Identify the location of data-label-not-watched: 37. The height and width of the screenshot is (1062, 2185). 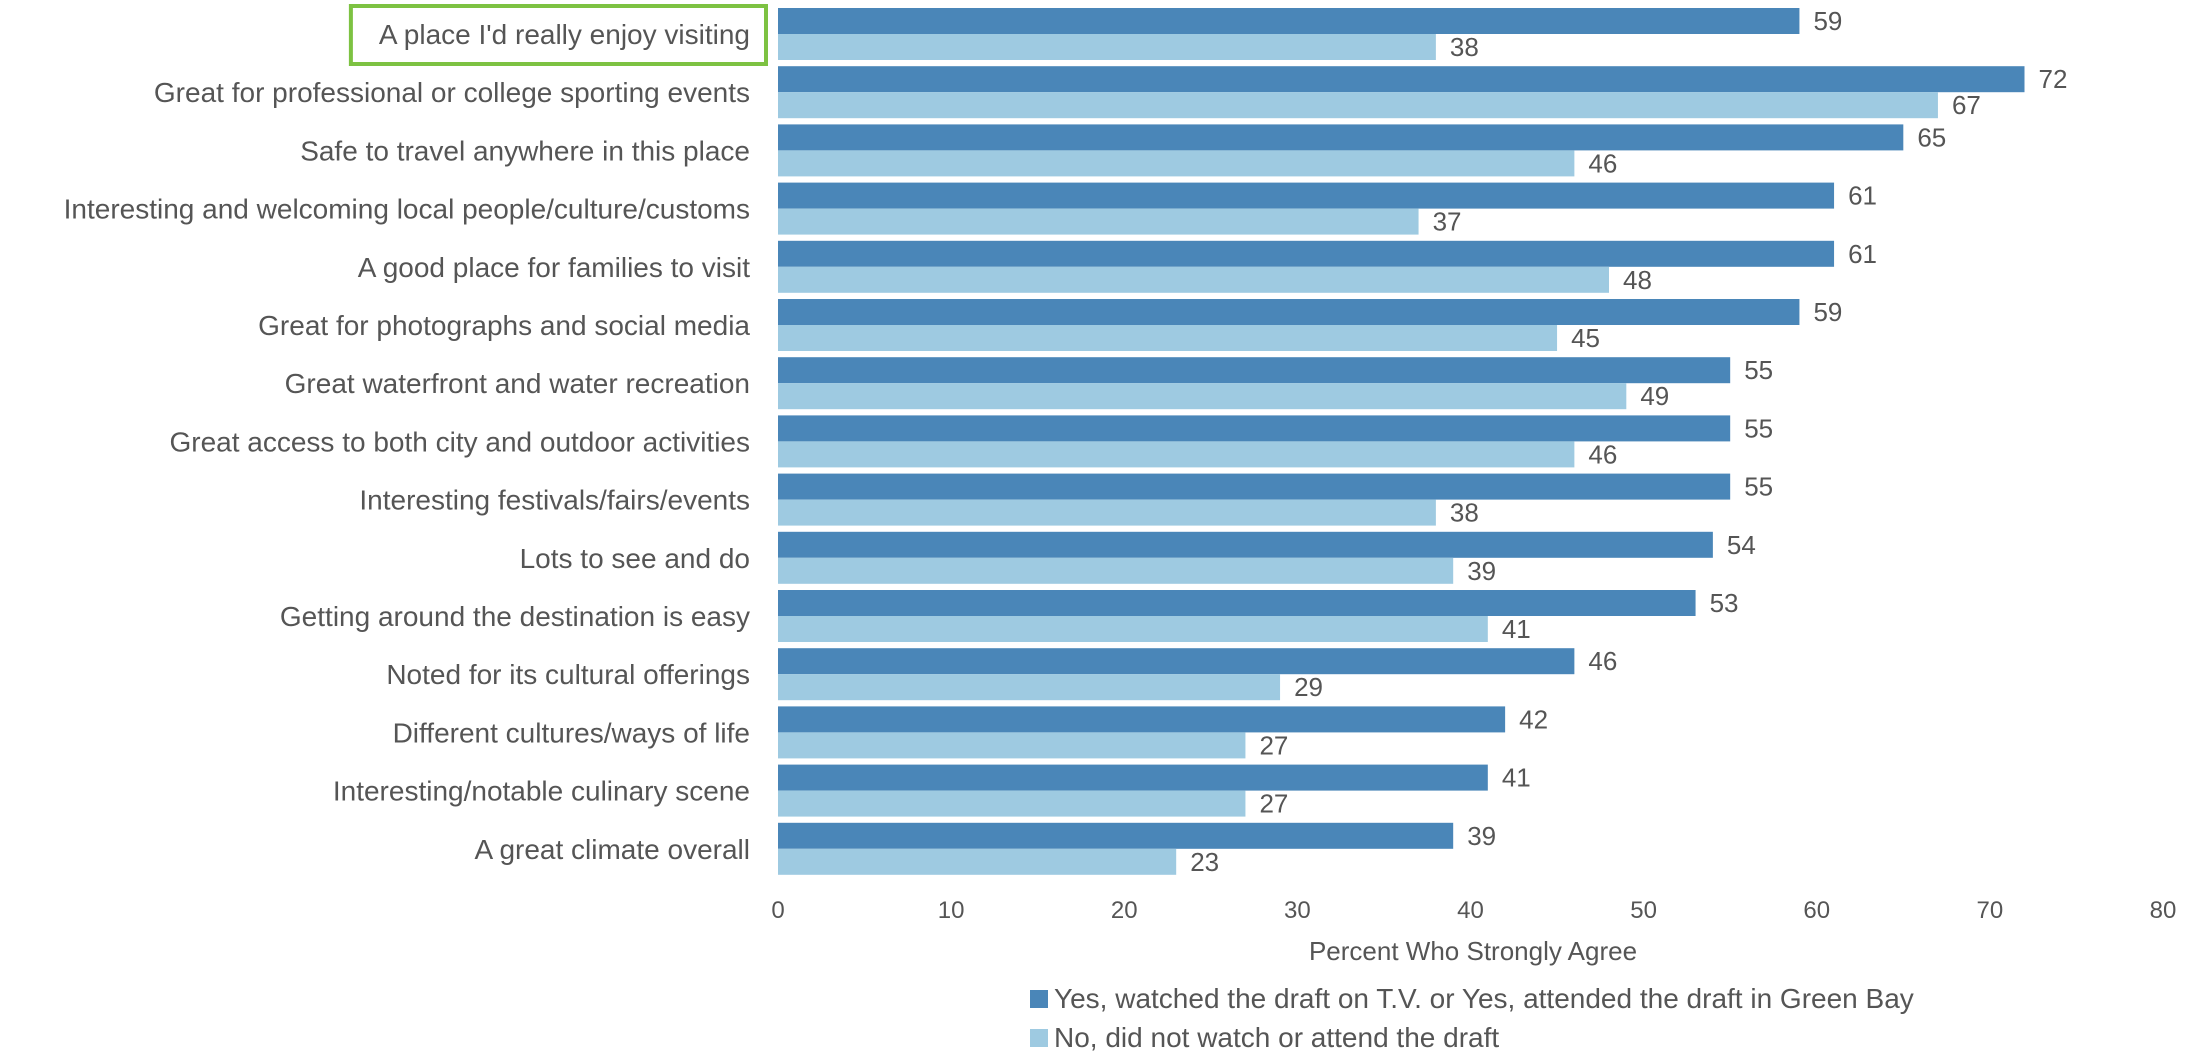
(1447, 222).